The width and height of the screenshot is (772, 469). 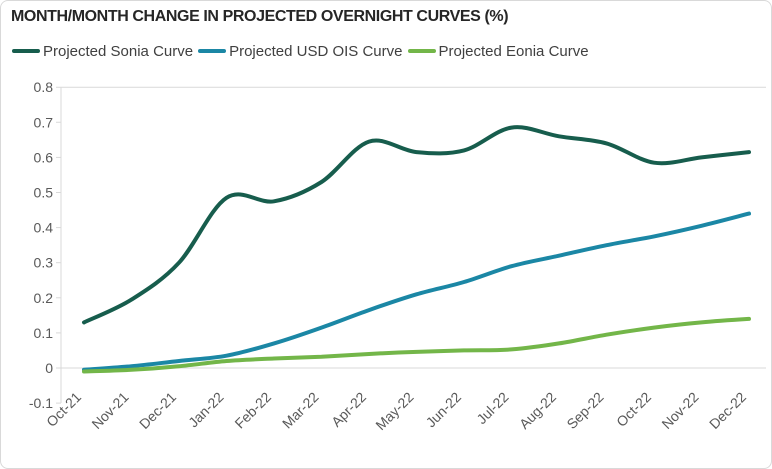 I want to click on y-tick-label: 0.5, so click(x=44, y=193).